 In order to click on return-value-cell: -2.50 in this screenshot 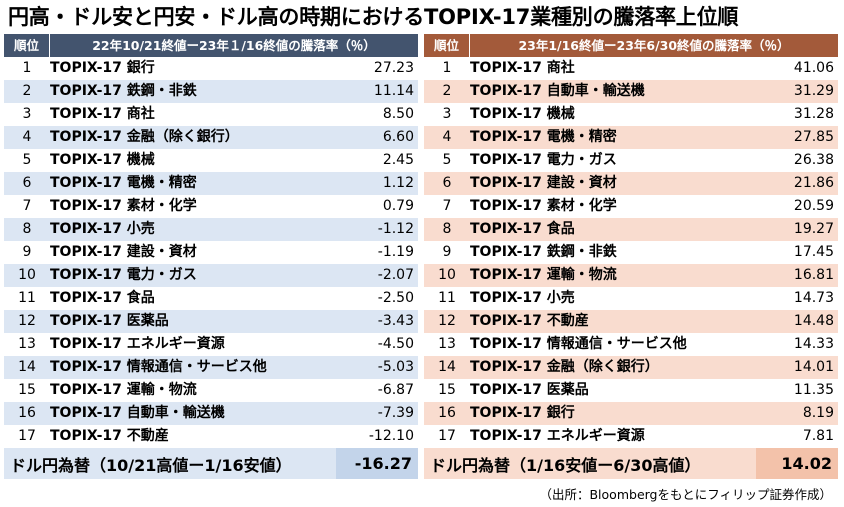, I will do `click(395, 298)`.